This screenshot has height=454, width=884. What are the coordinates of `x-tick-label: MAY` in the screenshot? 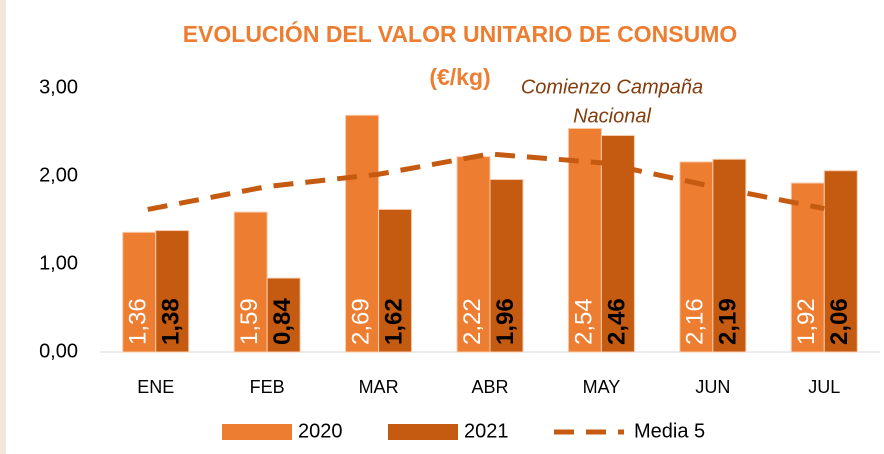 It's located at (602, 387).